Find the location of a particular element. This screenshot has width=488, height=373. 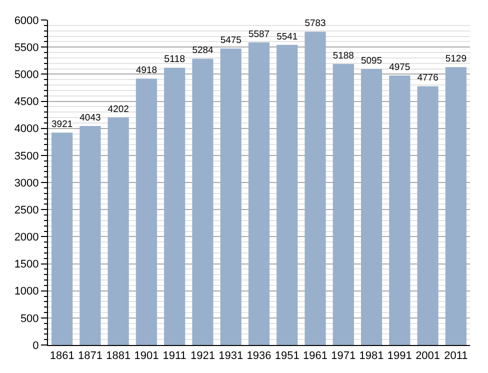

y-tick-label: 2500 is located at coordinates (26, 210).